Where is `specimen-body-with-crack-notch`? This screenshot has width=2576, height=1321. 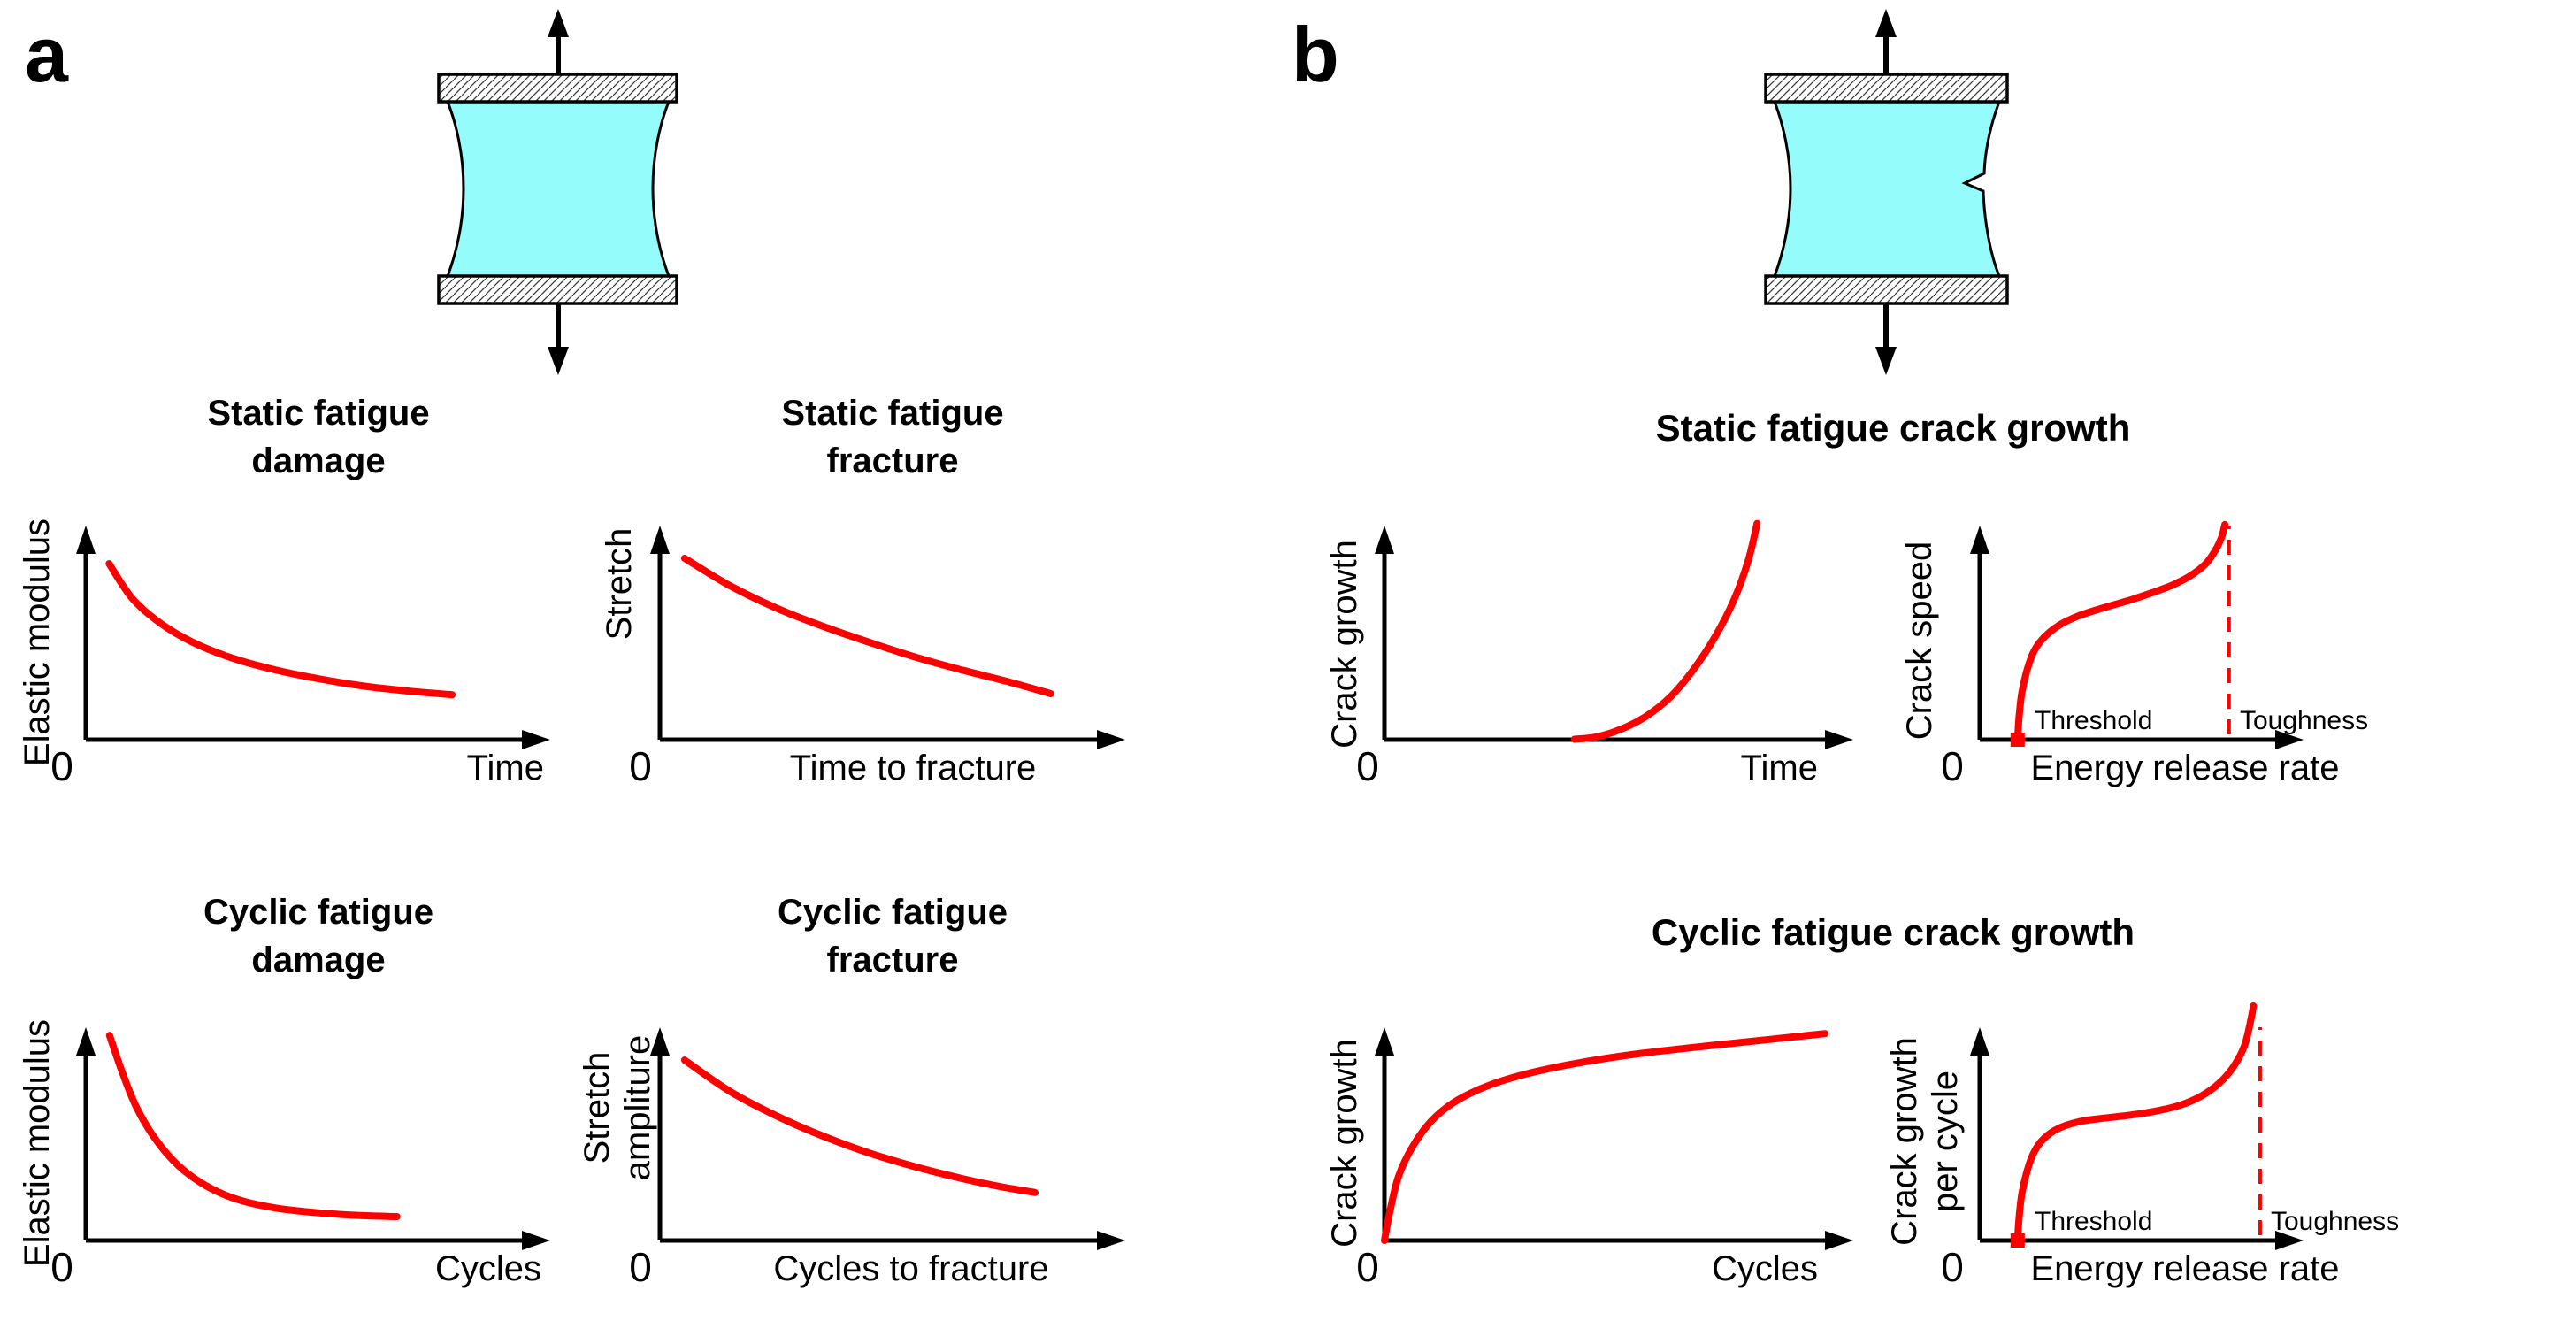
specimen-body-with-crack-notch is located at coordinates (1887, 189).